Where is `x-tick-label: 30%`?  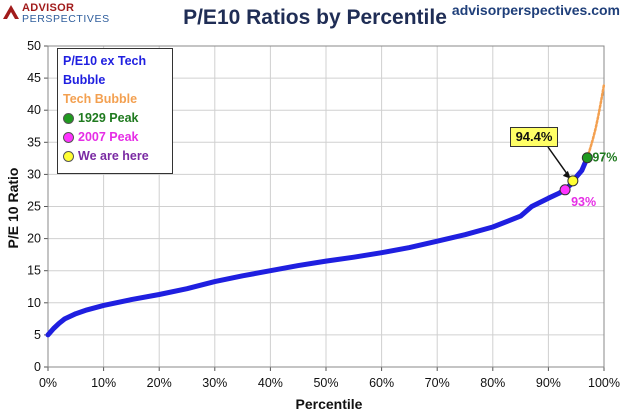 x-tick-label: 30% is located at coordinates (214, 383).